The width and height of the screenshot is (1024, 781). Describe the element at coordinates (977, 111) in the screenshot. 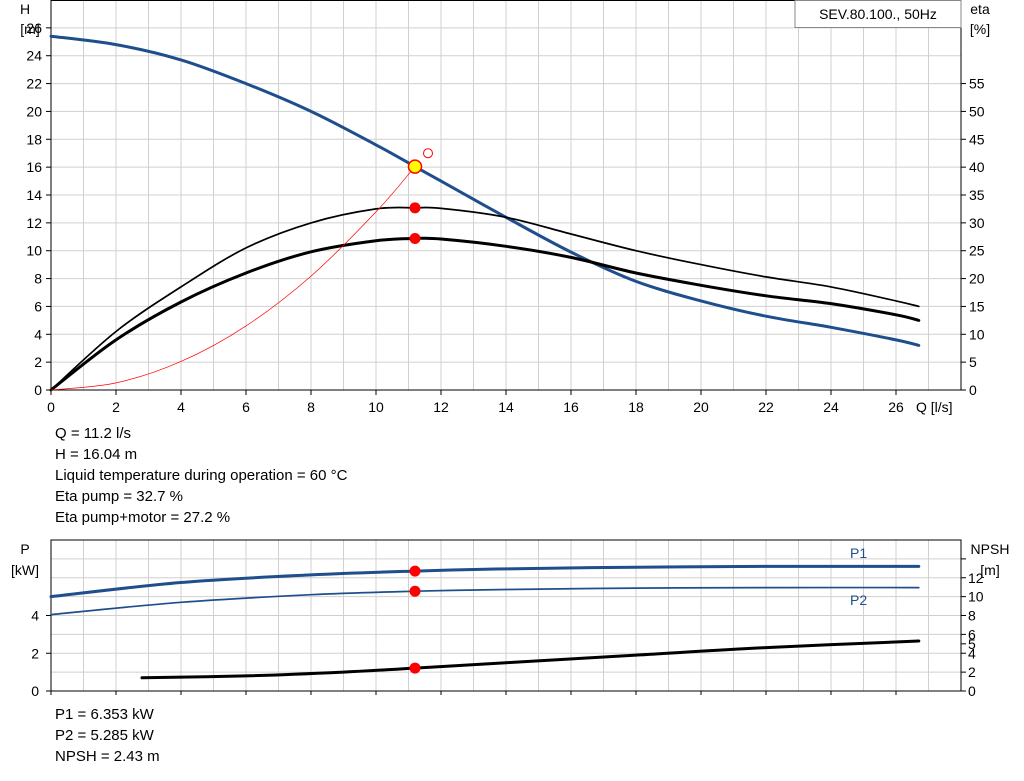

I see `y-right-tick-label: 50` at that location.